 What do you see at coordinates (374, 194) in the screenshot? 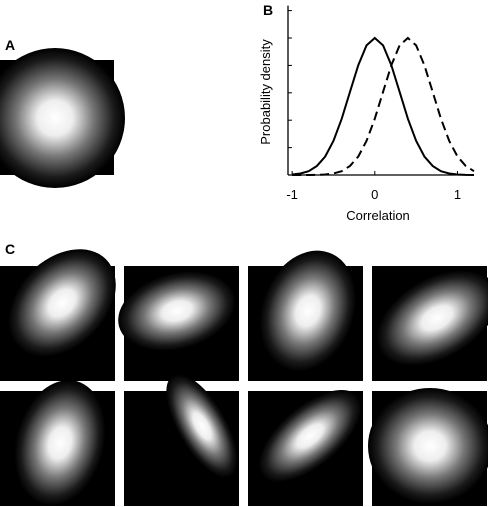
I see `x-tick-label: 0` at bounding box center [374, 194].